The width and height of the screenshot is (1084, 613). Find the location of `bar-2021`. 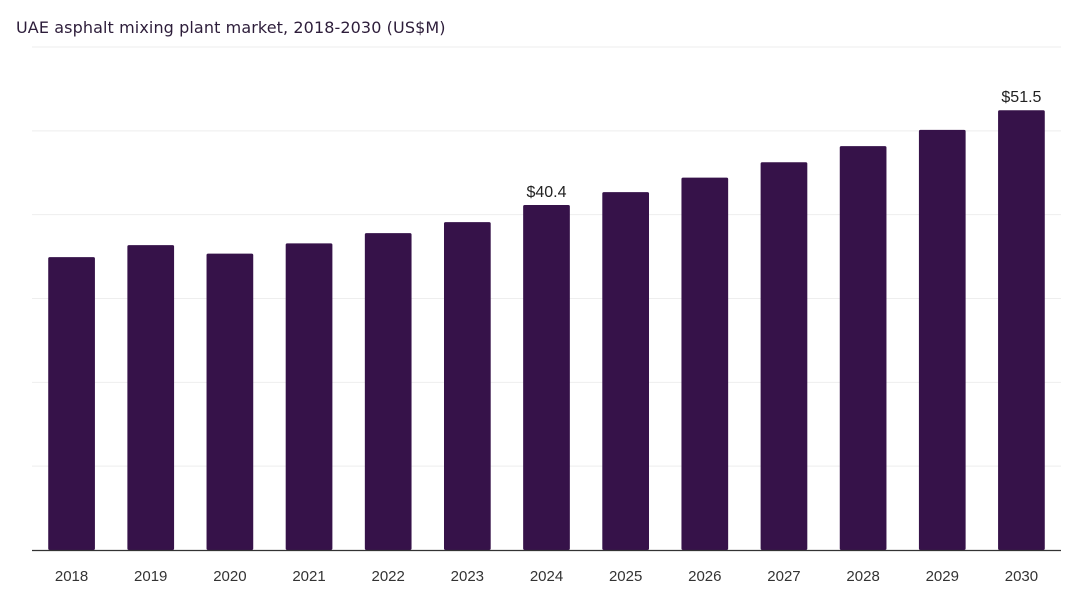

bar-2021 is located at coordinates (309, 396).